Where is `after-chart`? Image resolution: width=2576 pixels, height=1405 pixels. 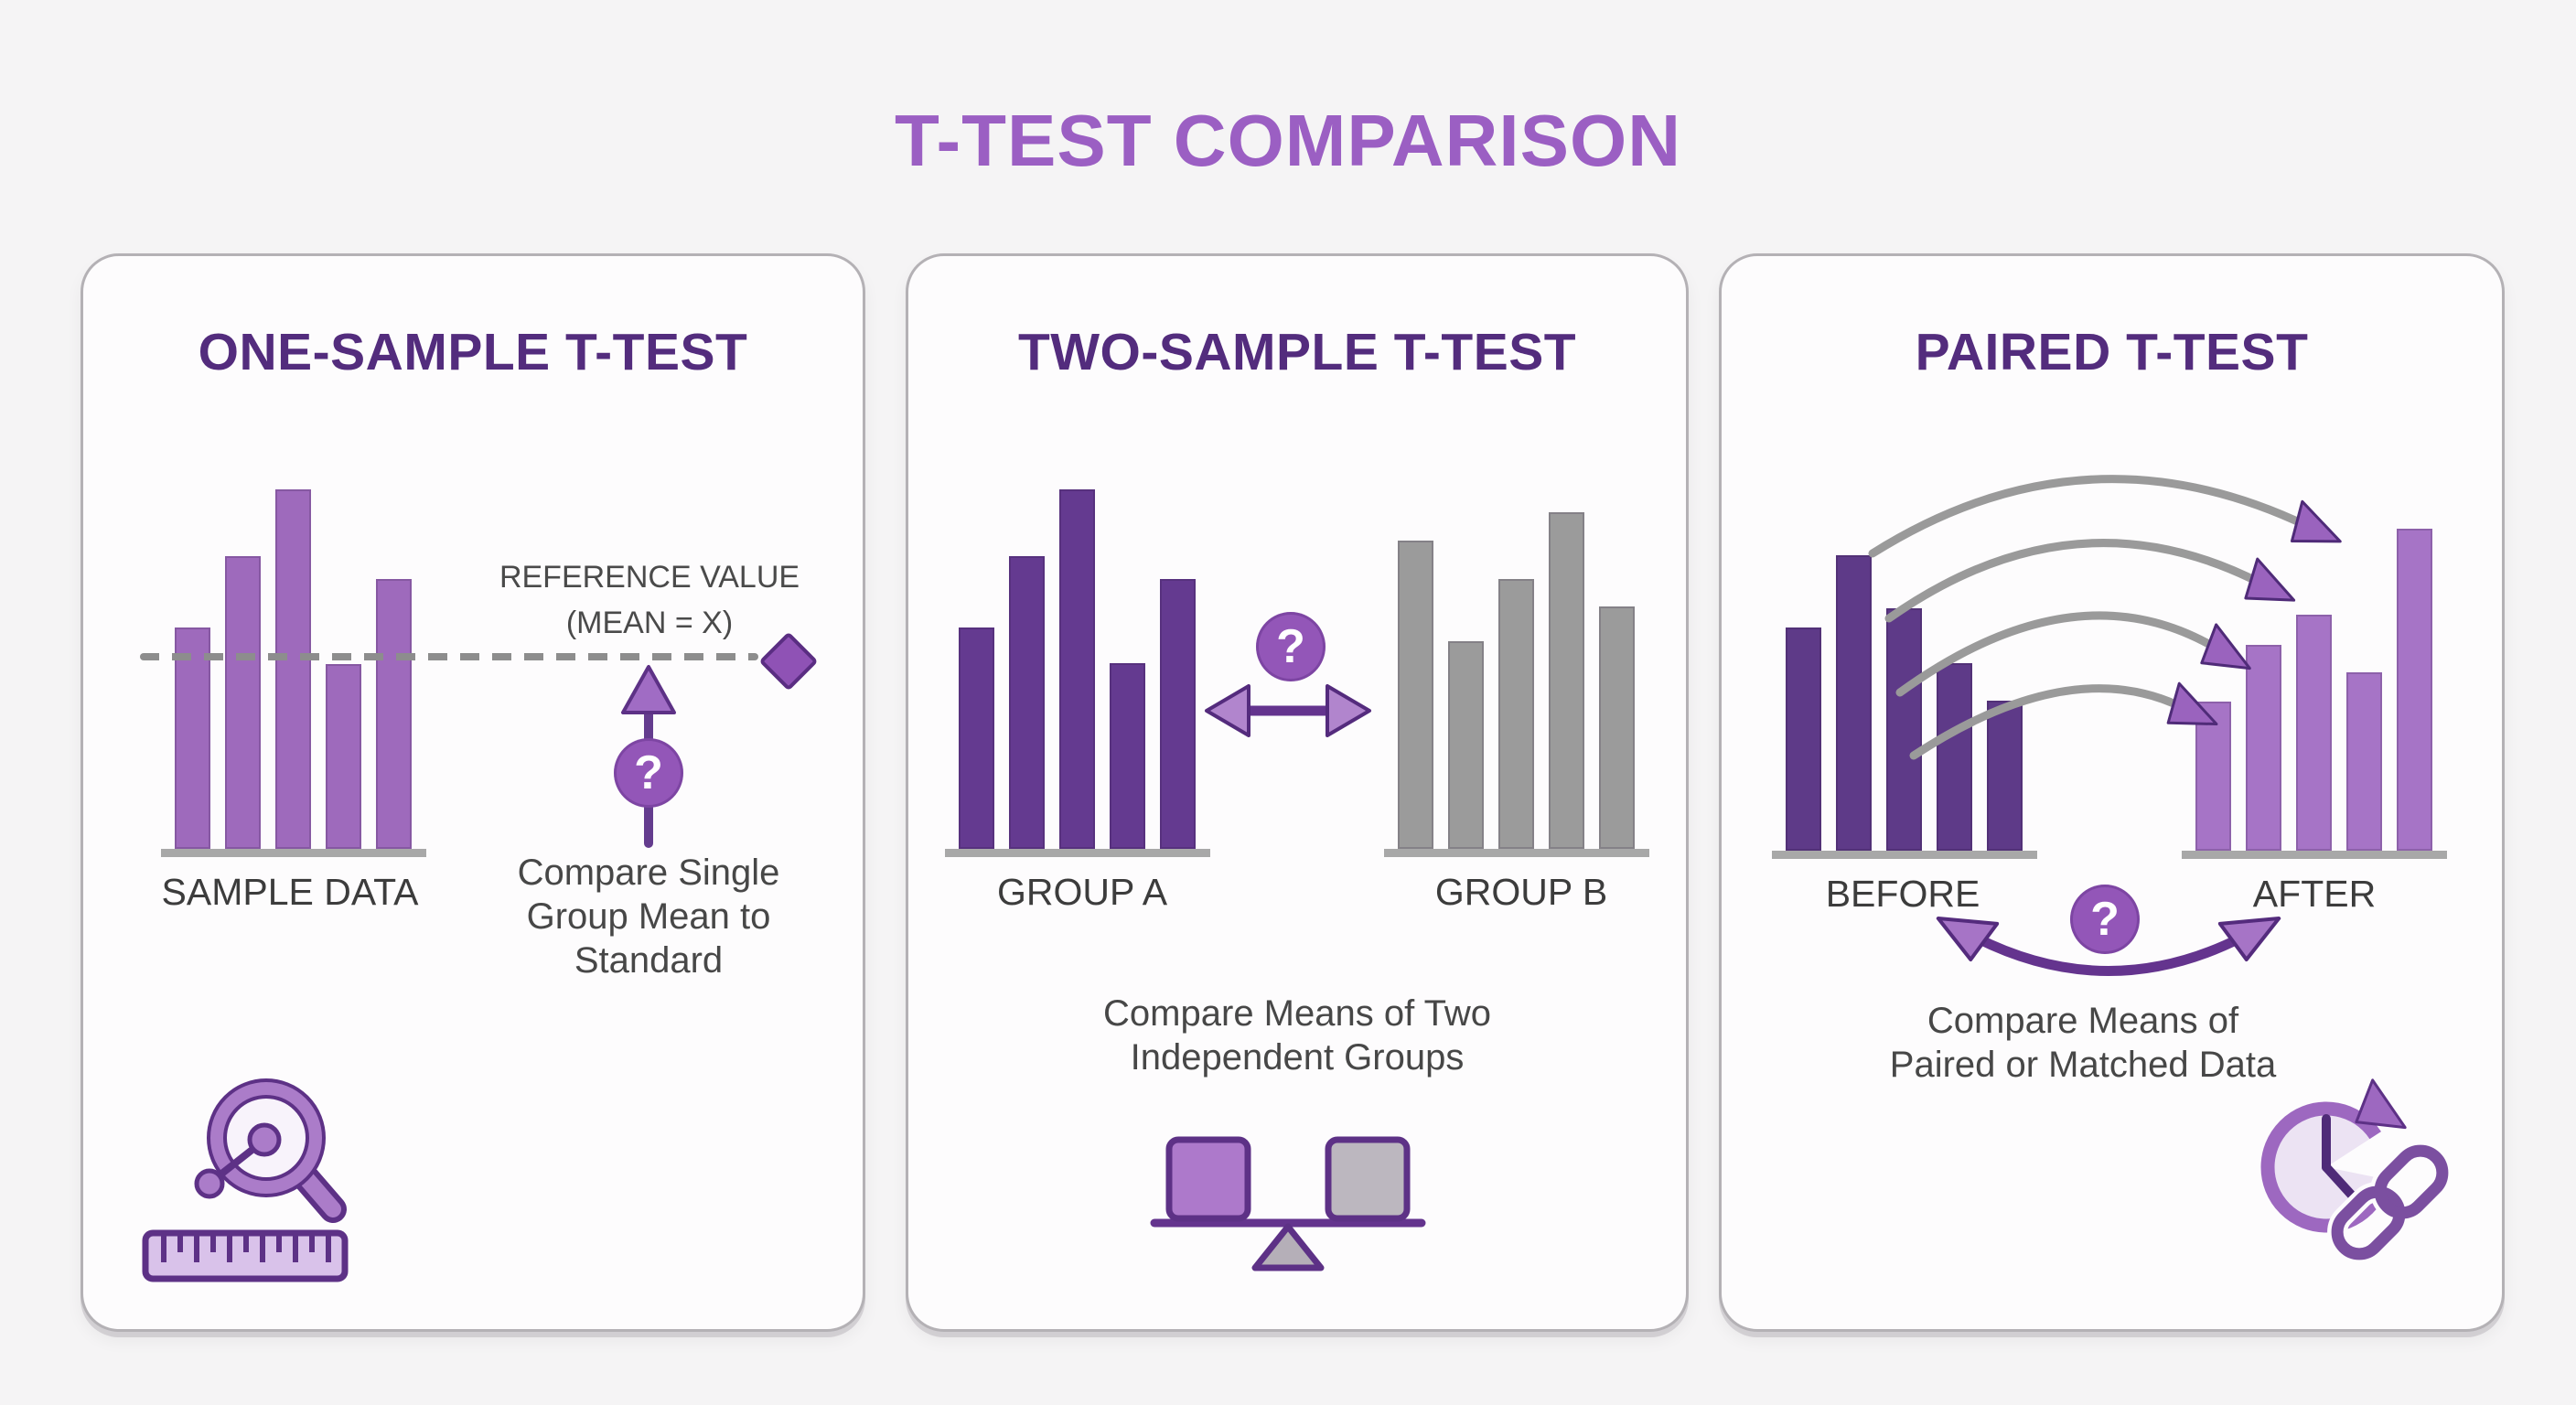 after-chart is located at coordinates (2313, 668).